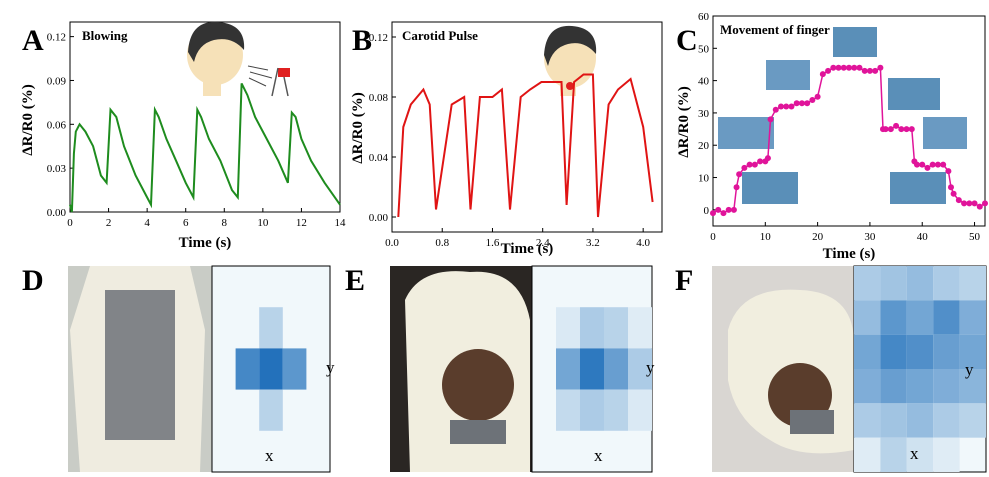  Describe the element at coordinates (704, 17) in the screenshot. I see `y-tick-label: 60` at that location.